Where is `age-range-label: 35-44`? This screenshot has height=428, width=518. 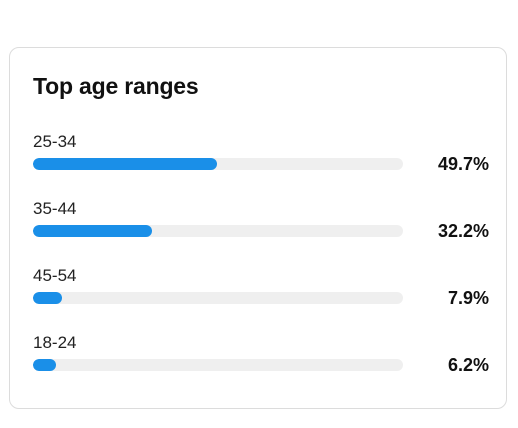 age-range-label: 35-44 is located at coordinates (55, 208).